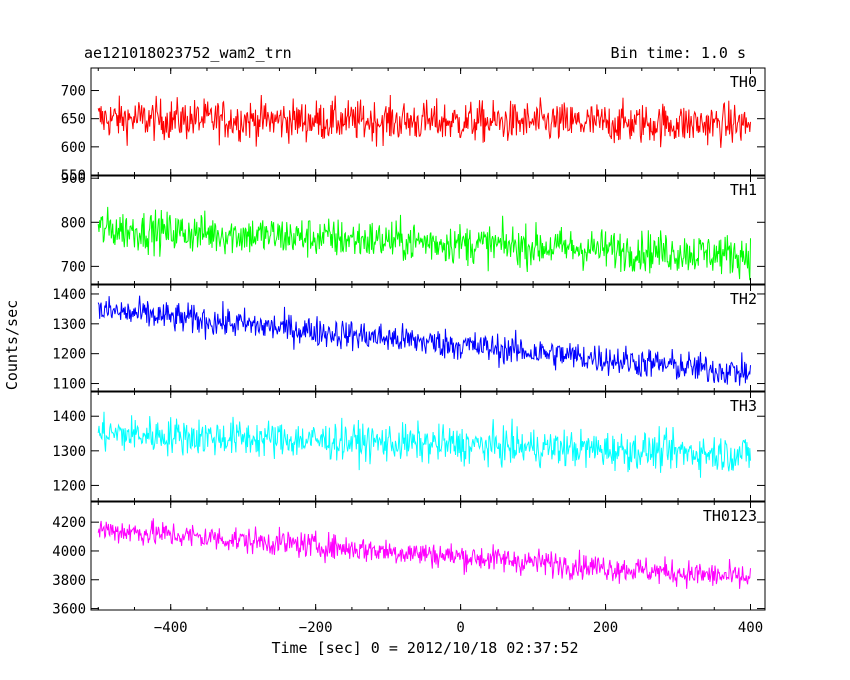  Describe the element at coordinates (69, 610) in the screenshot. I see `y-tick-label: 3600` at that location.